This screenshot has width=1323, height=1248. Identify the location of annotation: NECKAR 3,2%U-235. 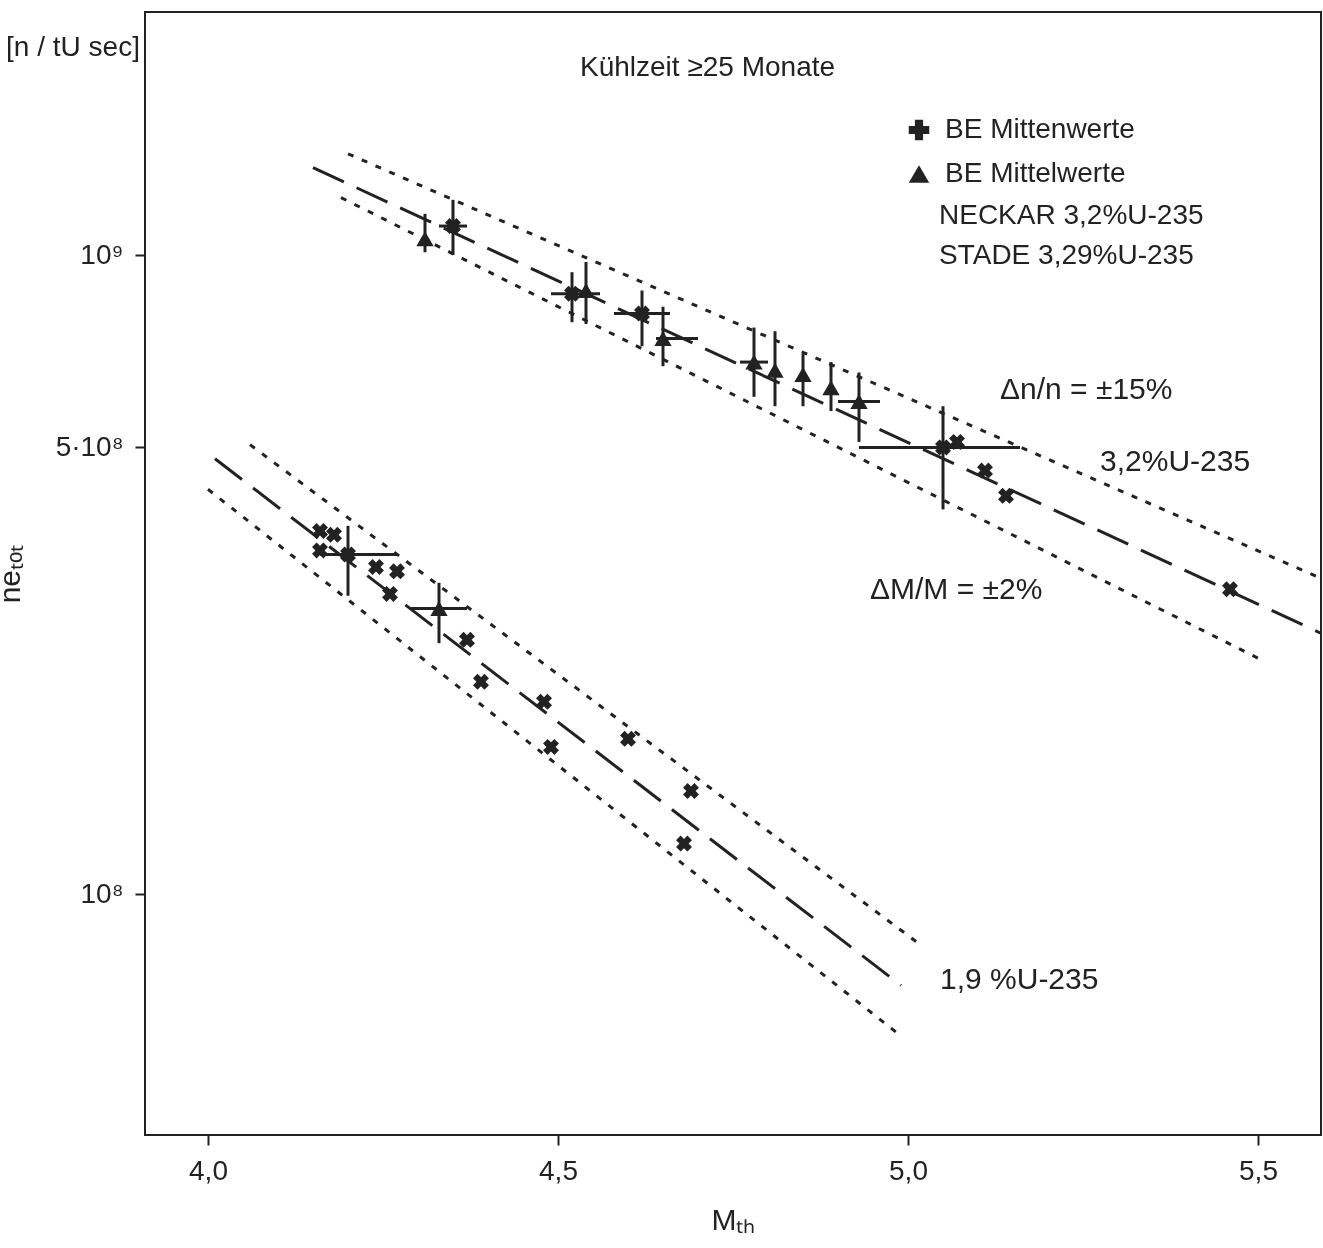
(1071, 214).